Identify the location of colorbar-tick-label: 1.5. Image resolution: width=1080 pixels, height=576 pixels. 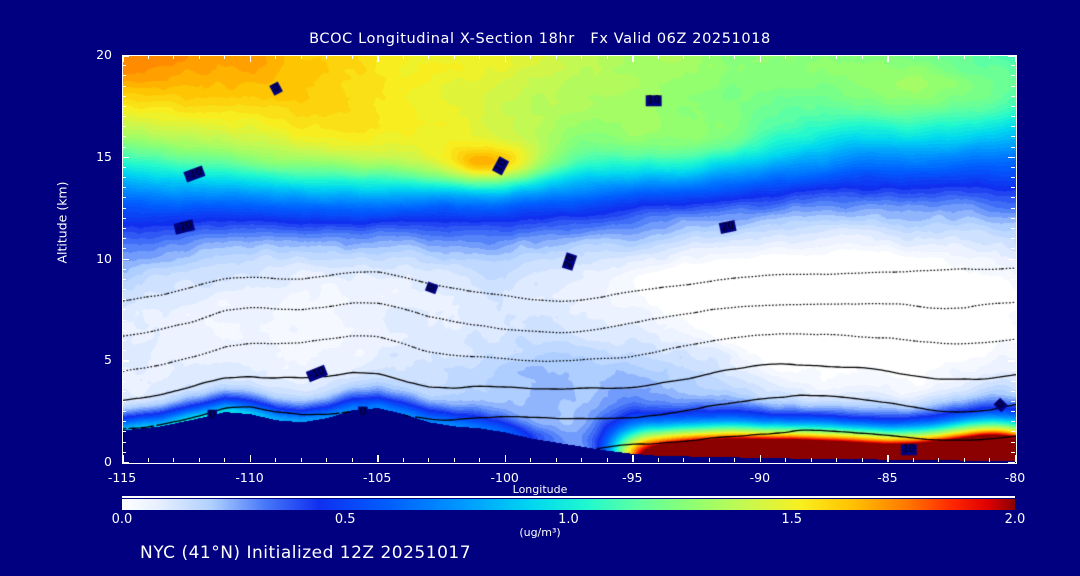
(792, 519).